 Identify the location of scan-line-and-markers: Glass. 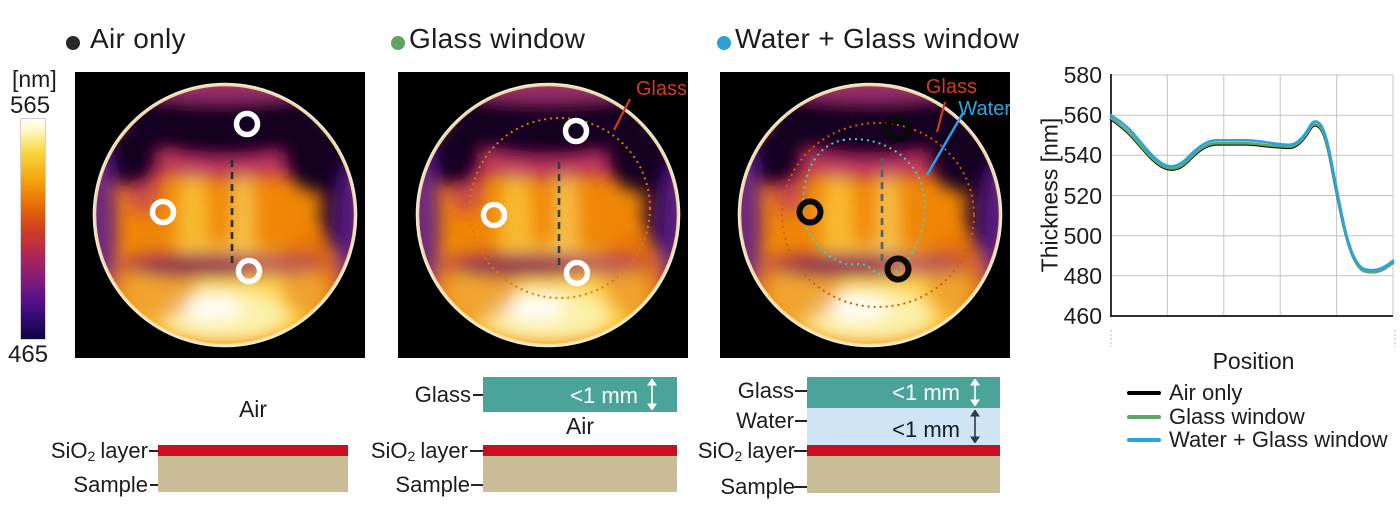
(578, 188).